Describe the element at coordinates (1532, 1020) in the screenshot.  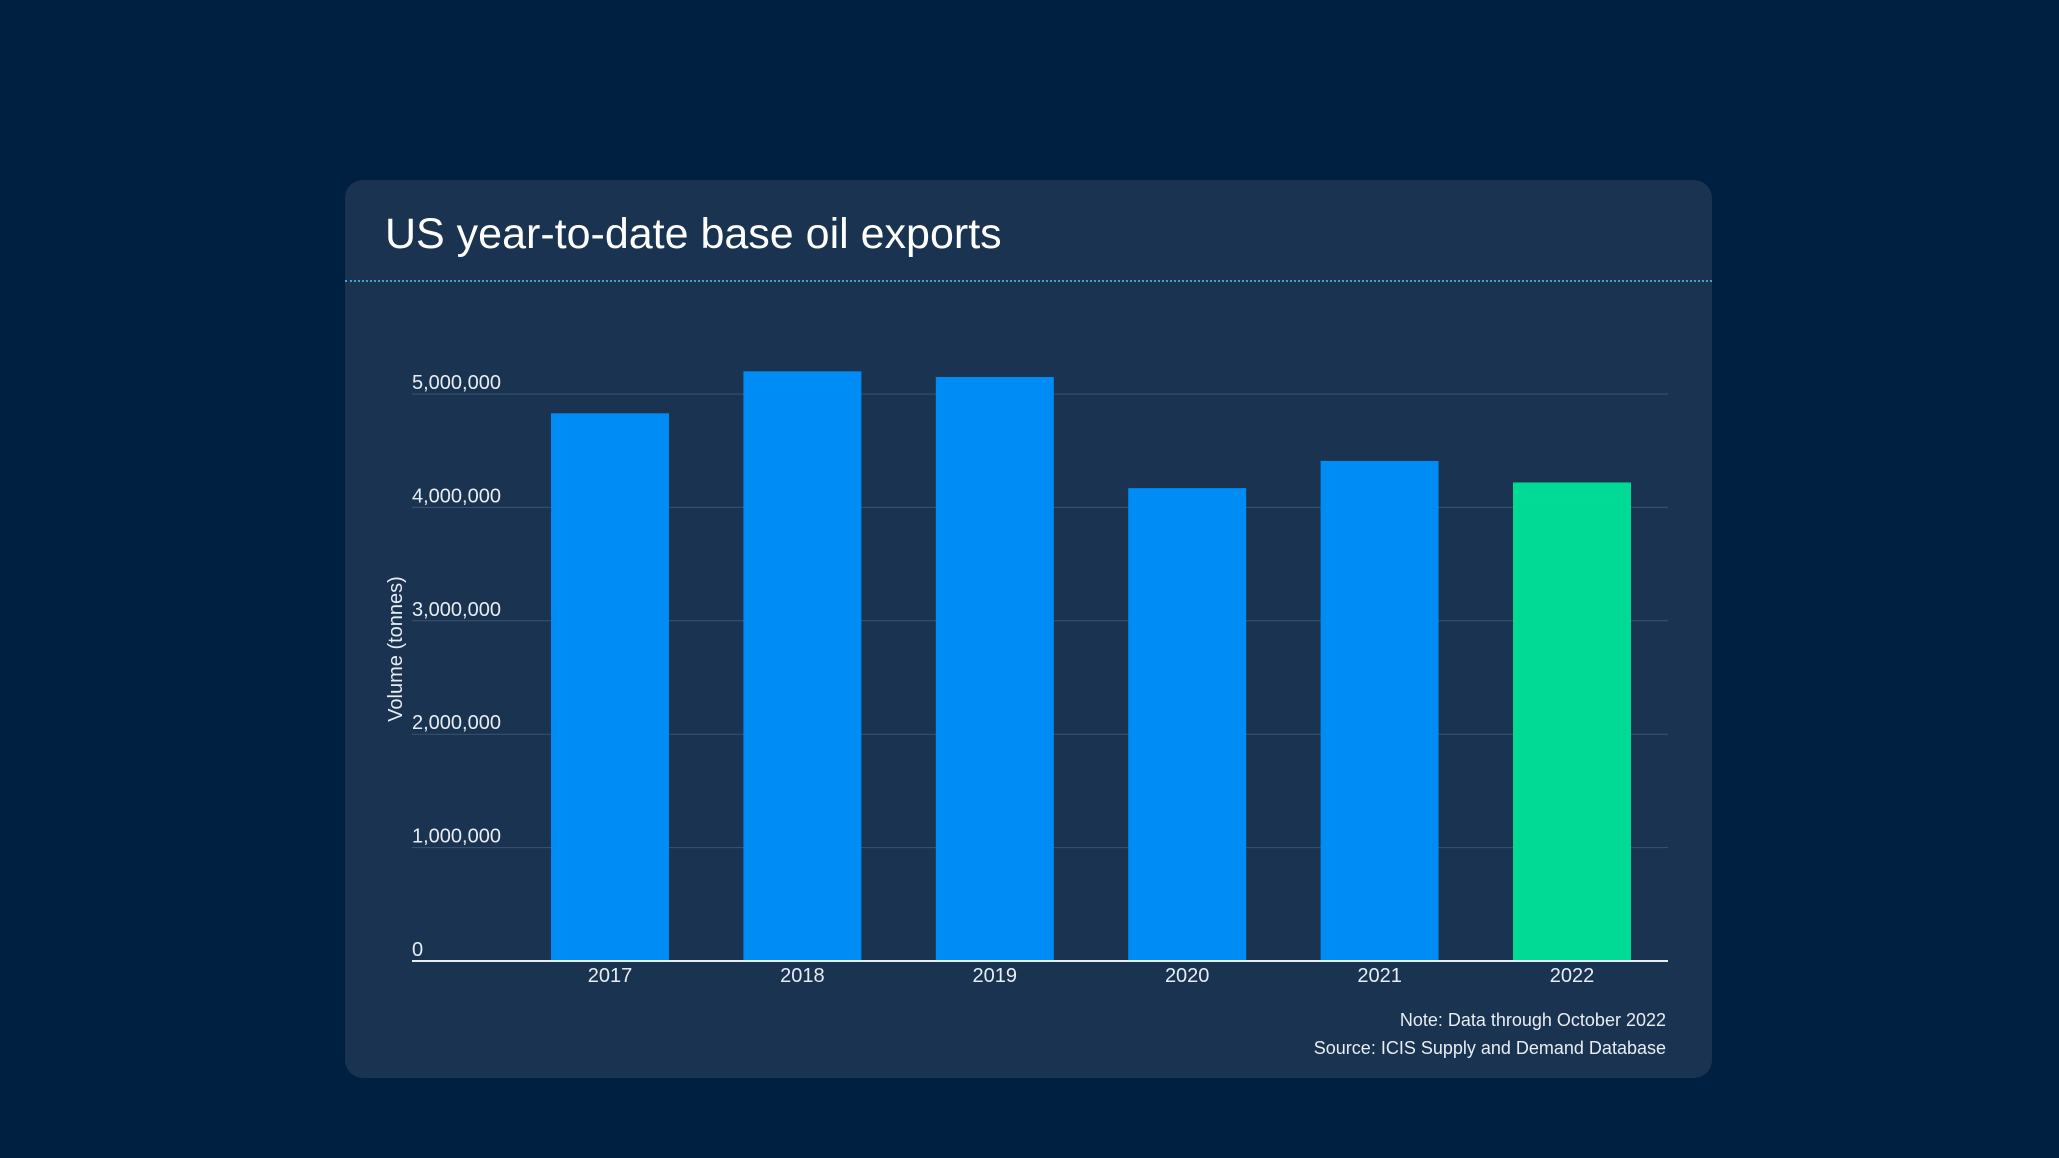
I see `chart-note: Note: Data through October 2022` at that location.